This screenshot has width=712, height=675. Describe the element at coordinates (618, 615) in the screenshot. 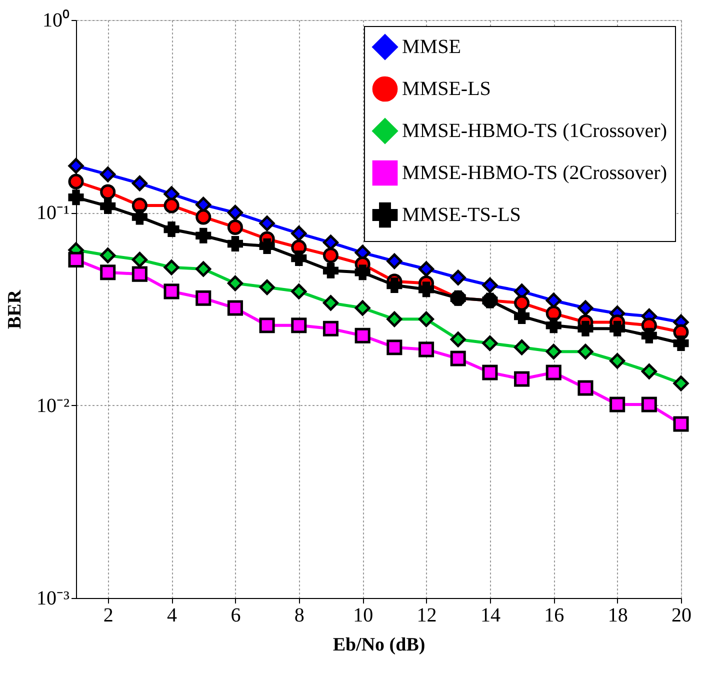

I see `x-tick-label: 18` at that location.